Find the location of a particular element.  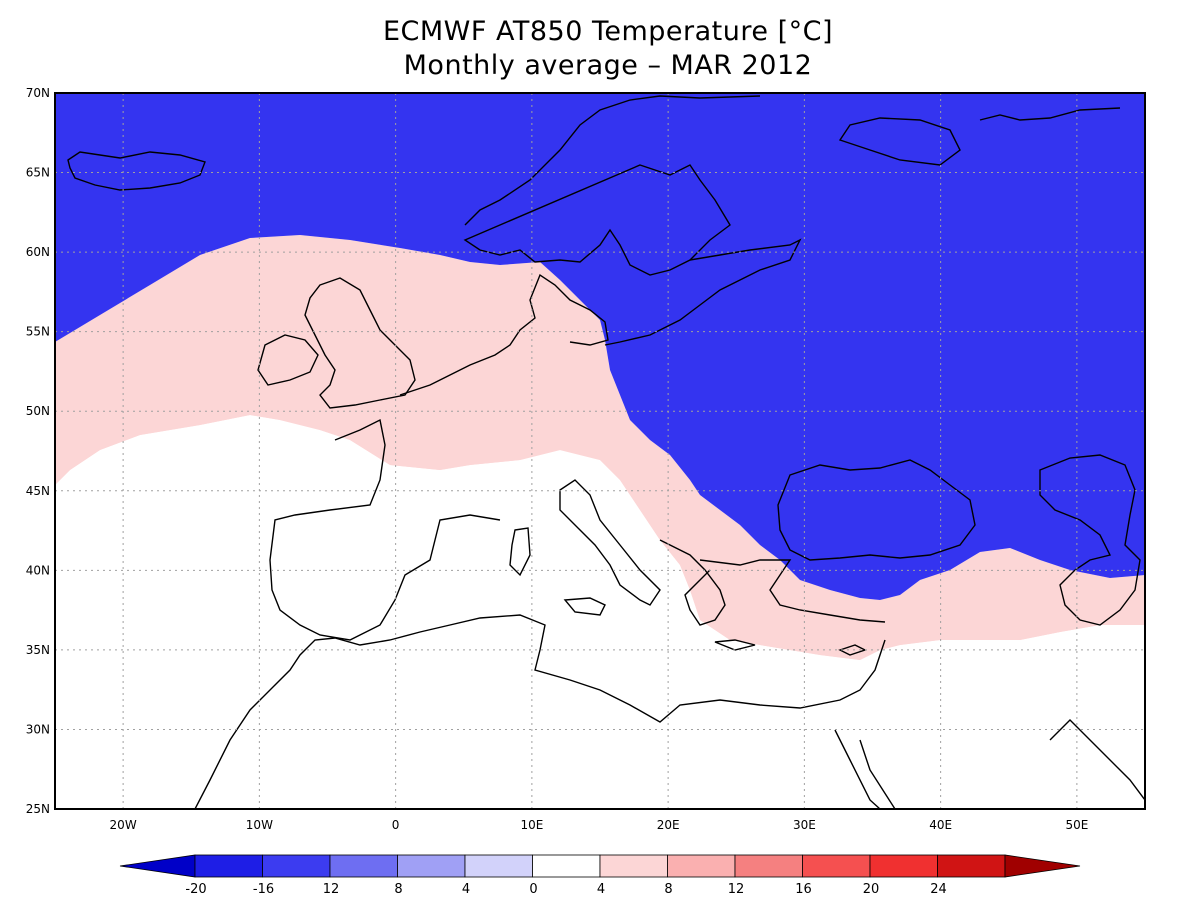

coast-north-africa is located at coordinates (540, 711).